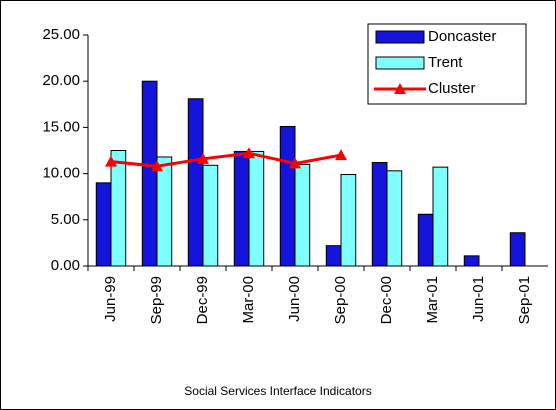  What do you see at coordinates (156, 300) in the screenshot?
I see `x-tick-label: Sep-99` at bounding box center [156, 300].